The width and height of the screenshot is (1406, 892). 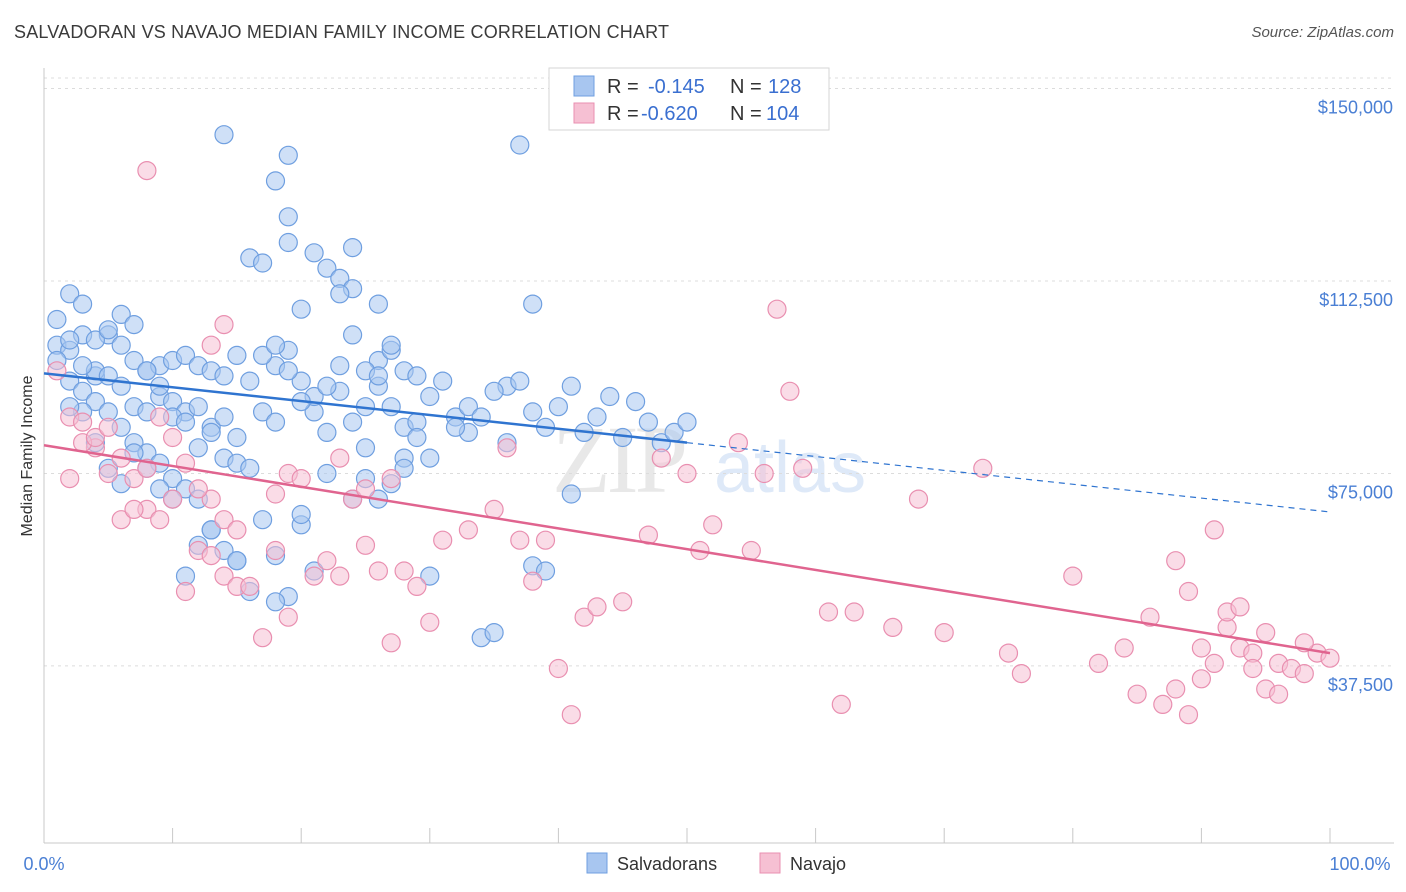 I want to click on series-legend-swatch-salvadorans, so click(x=597, y=863).